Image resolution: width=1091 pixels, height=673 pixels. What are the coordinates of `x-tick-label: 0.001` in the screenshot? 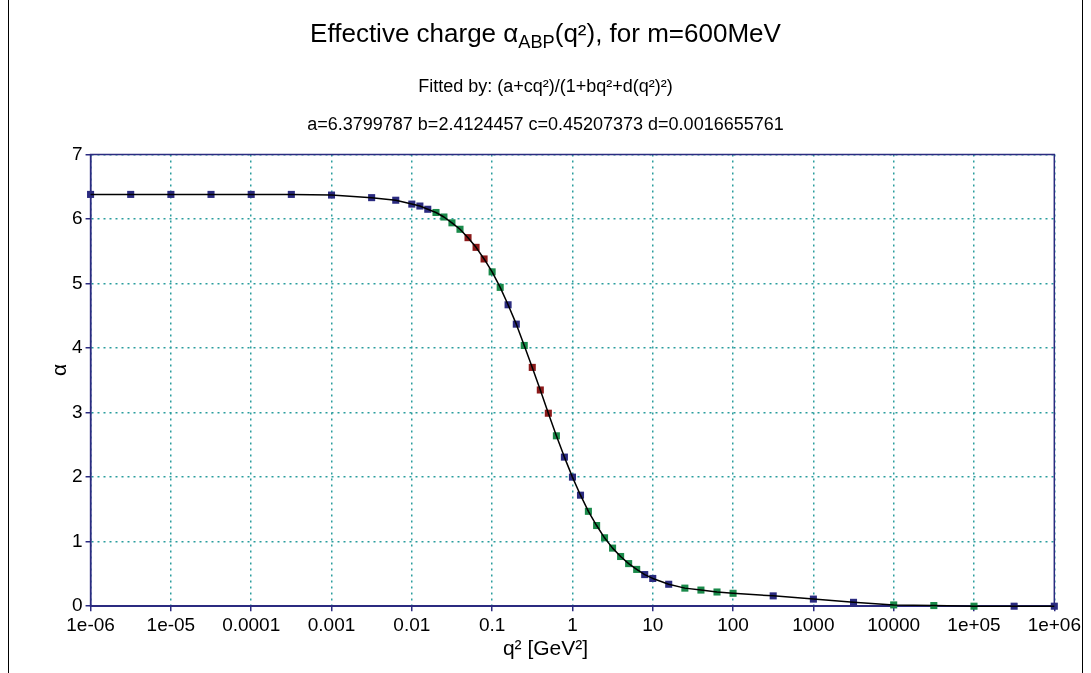 It's located at (331, 624).